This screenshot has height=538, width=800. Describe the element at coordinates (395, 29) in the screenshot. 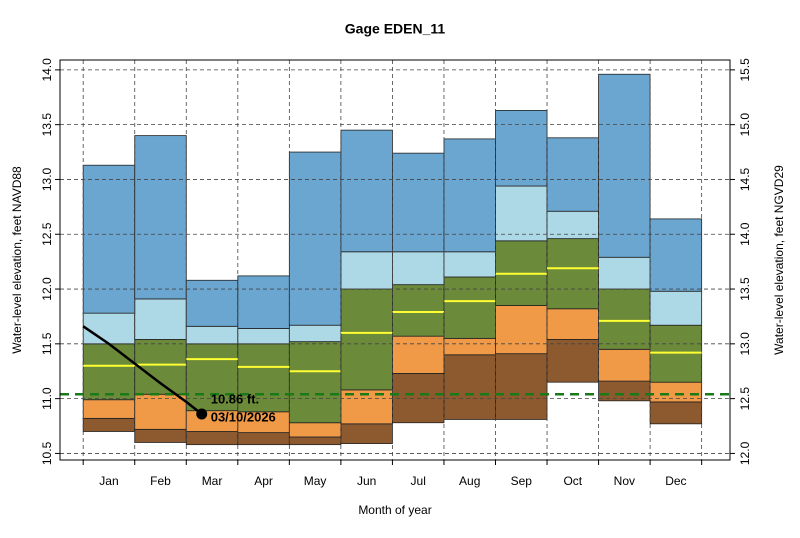

I see `chart-title: Gage EDEN_11` at that location.